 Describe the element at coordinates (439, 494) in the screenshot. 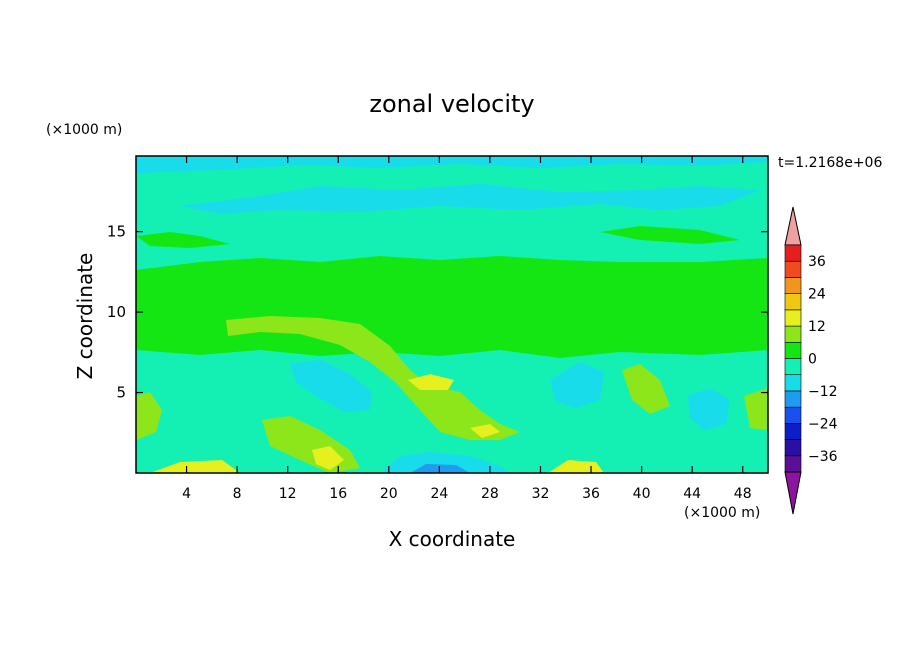

I see `x-tick-label: 24` at that location.